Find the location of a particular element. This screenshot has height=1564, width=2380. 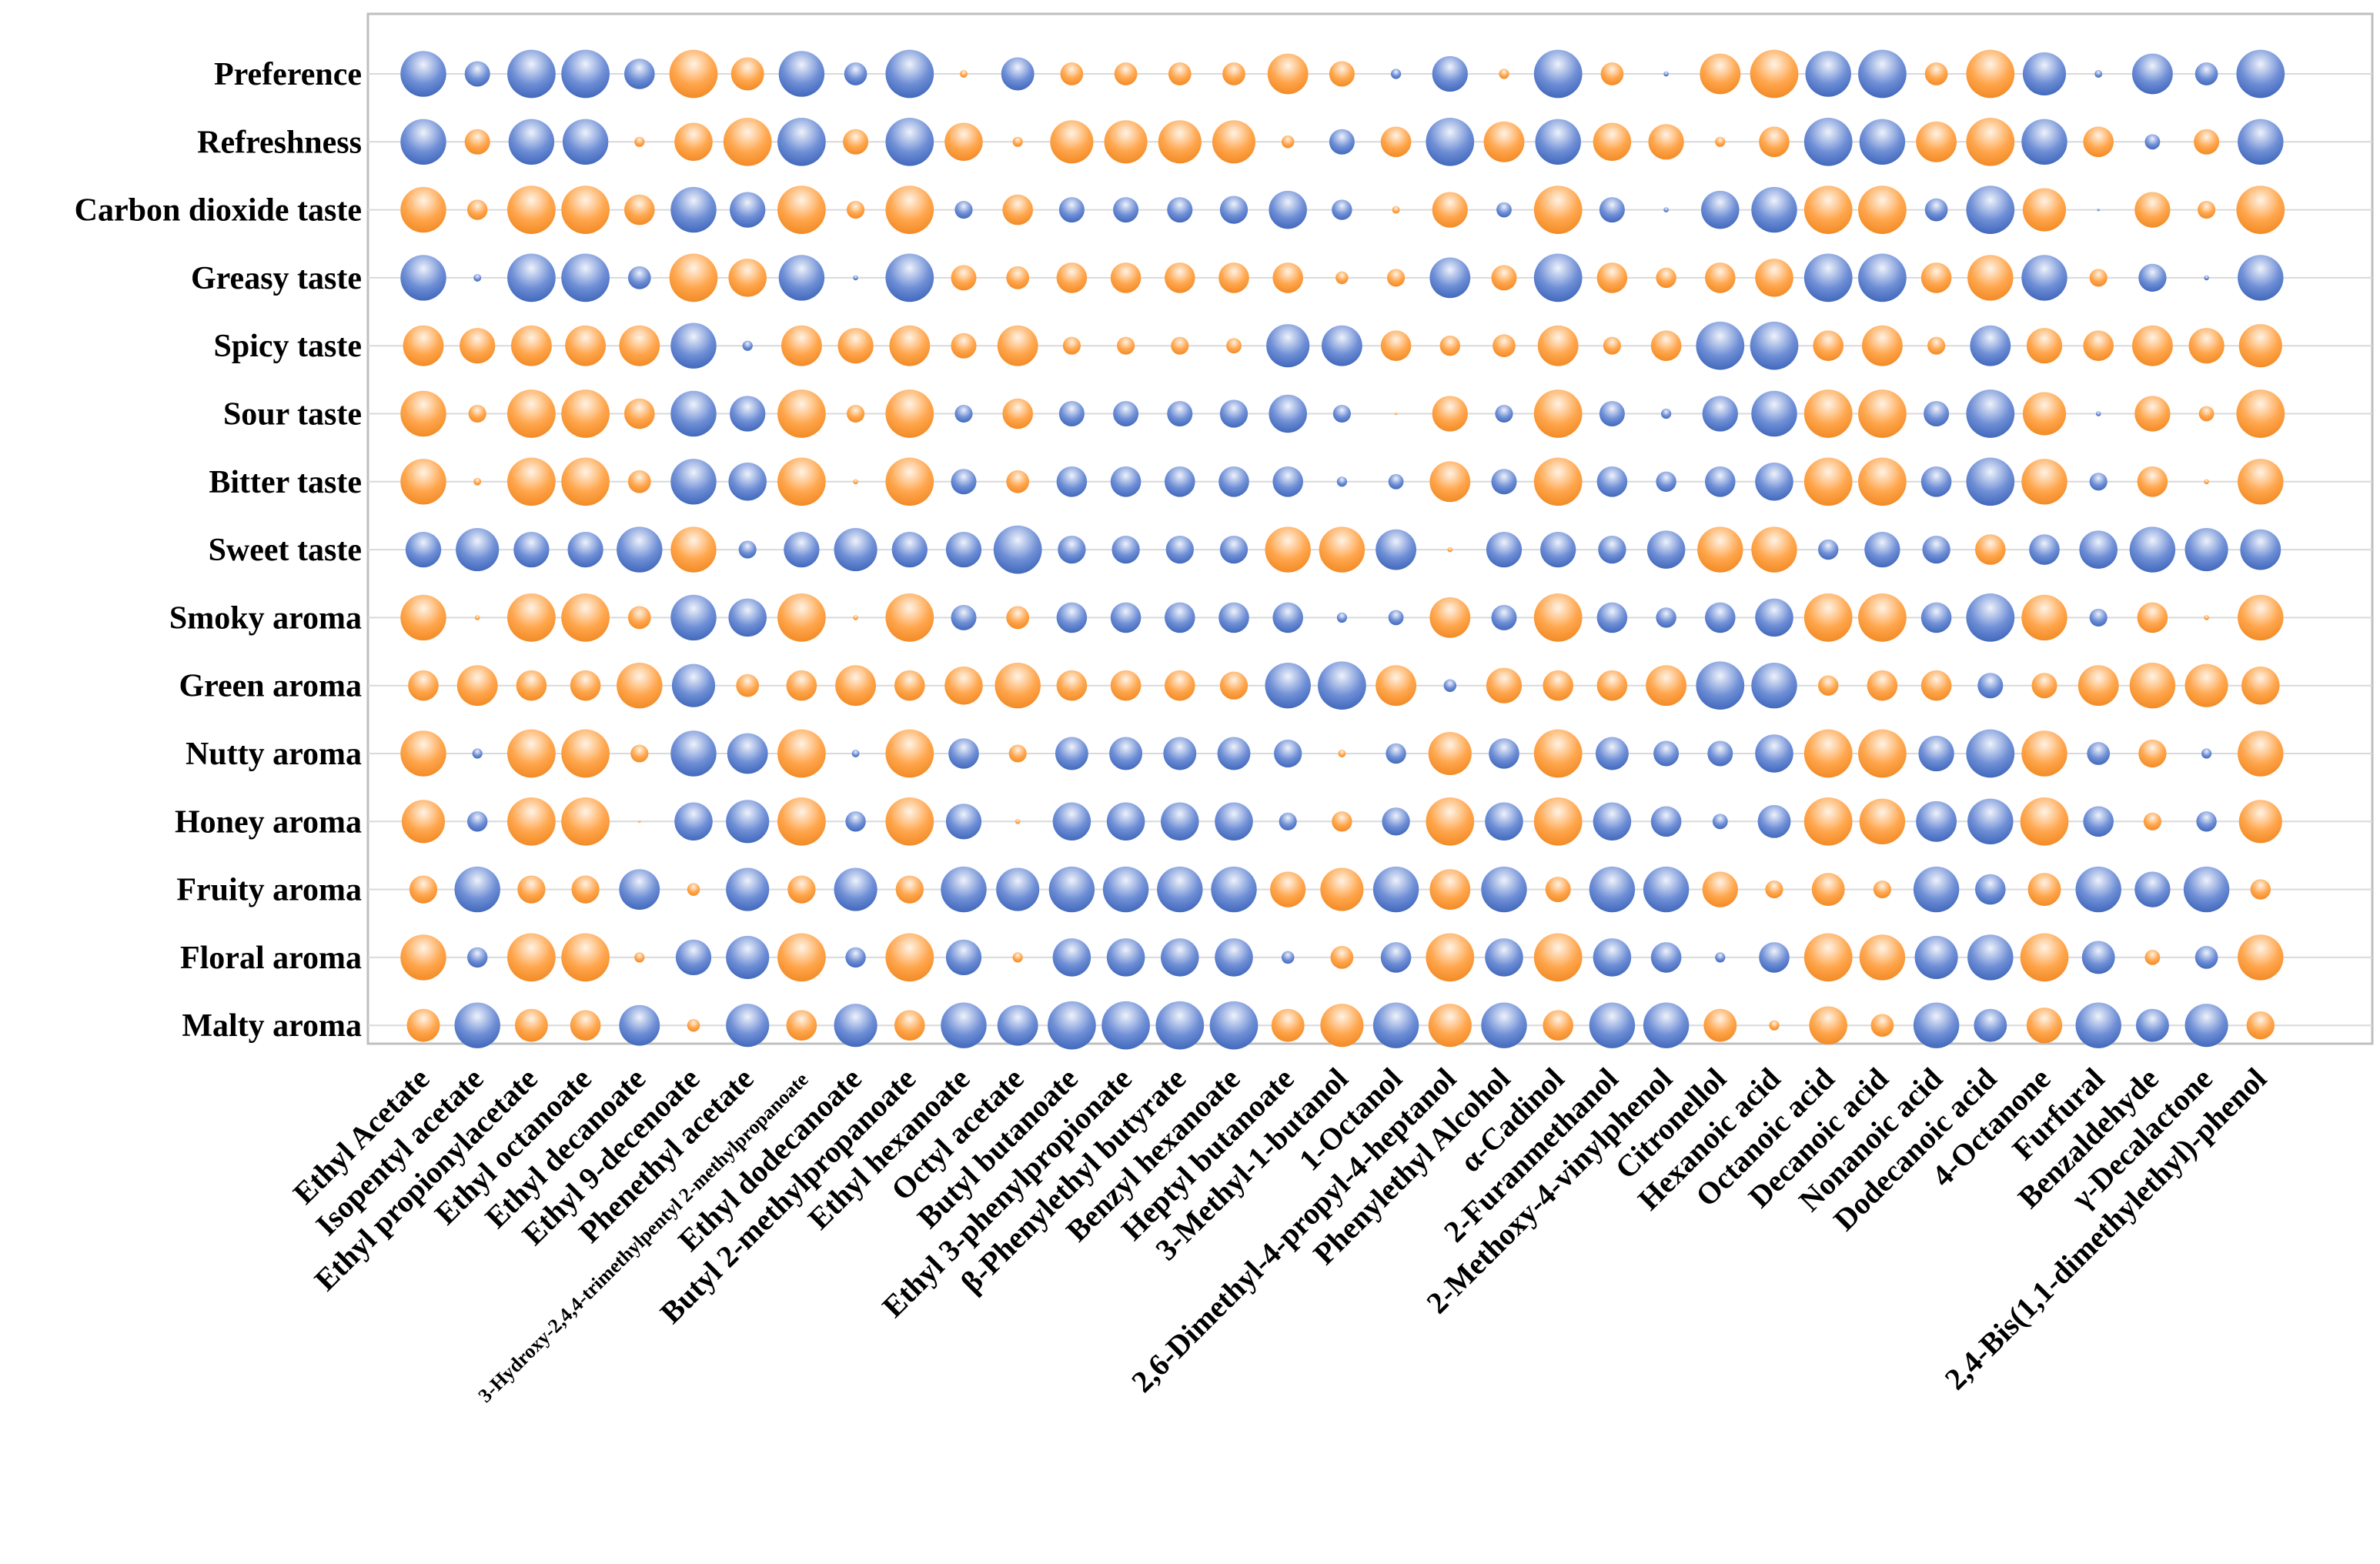

row-label: Bitter taste is located at coordinates (286, 482).